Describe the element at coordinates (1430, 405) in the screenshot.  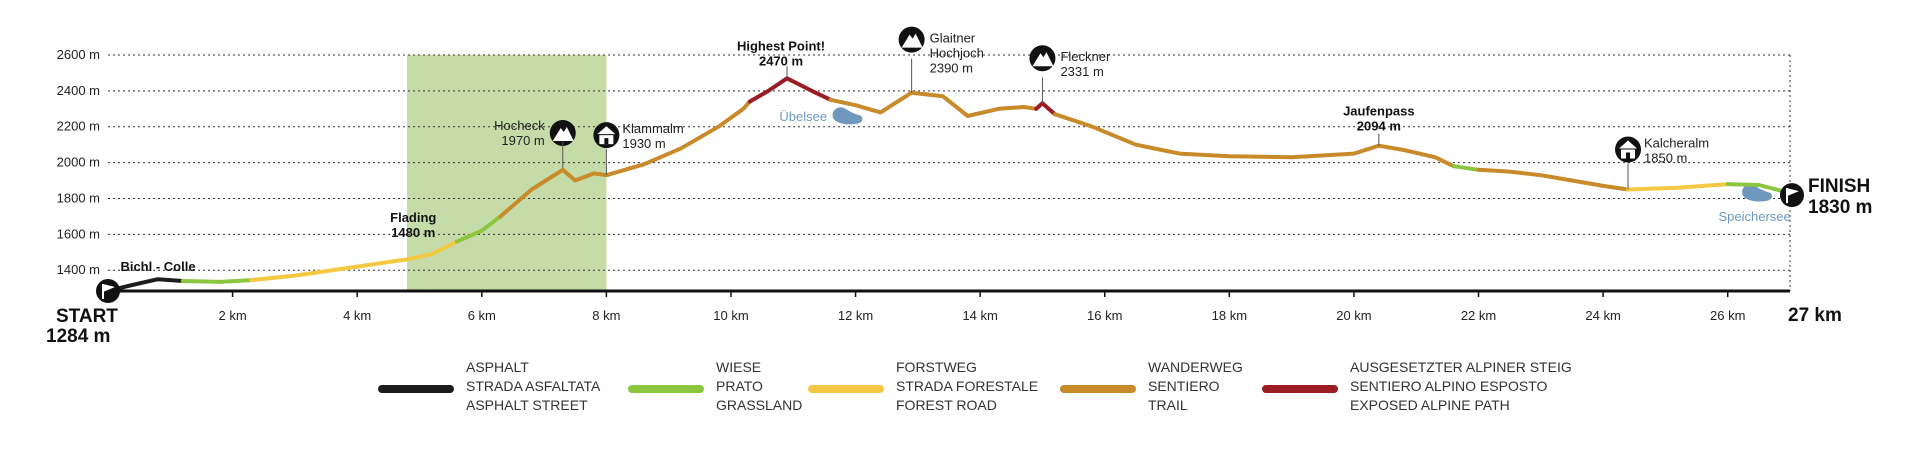
I see `legend-line: EXPOSED ALPINE PATH` at that location.